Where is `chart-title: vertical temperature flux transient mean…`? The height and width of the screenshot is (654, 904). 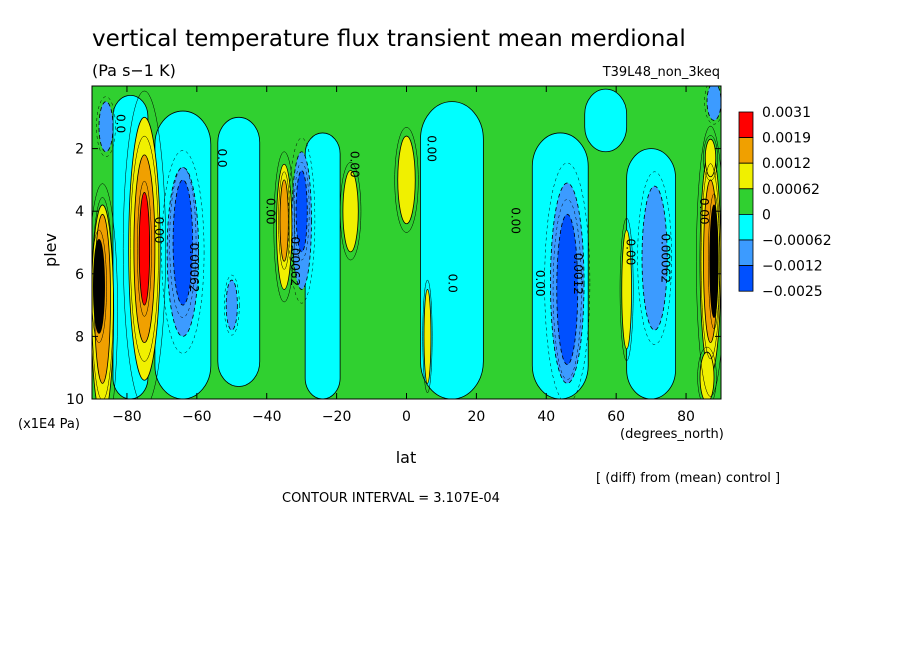
chart-title: vertical temperature flux transient mean… is located at coordinates (389, 39).